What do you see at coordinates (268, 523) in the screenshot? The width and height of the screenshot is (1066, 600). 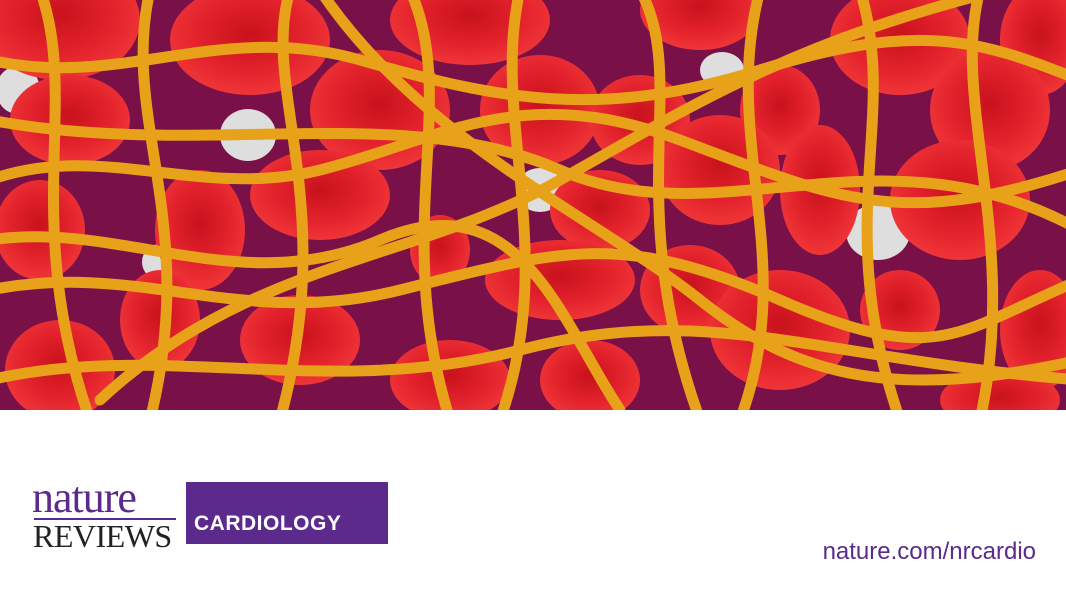 I see `logo-journal-name: CARDIOLOGY` at bounding box center [268, 523].